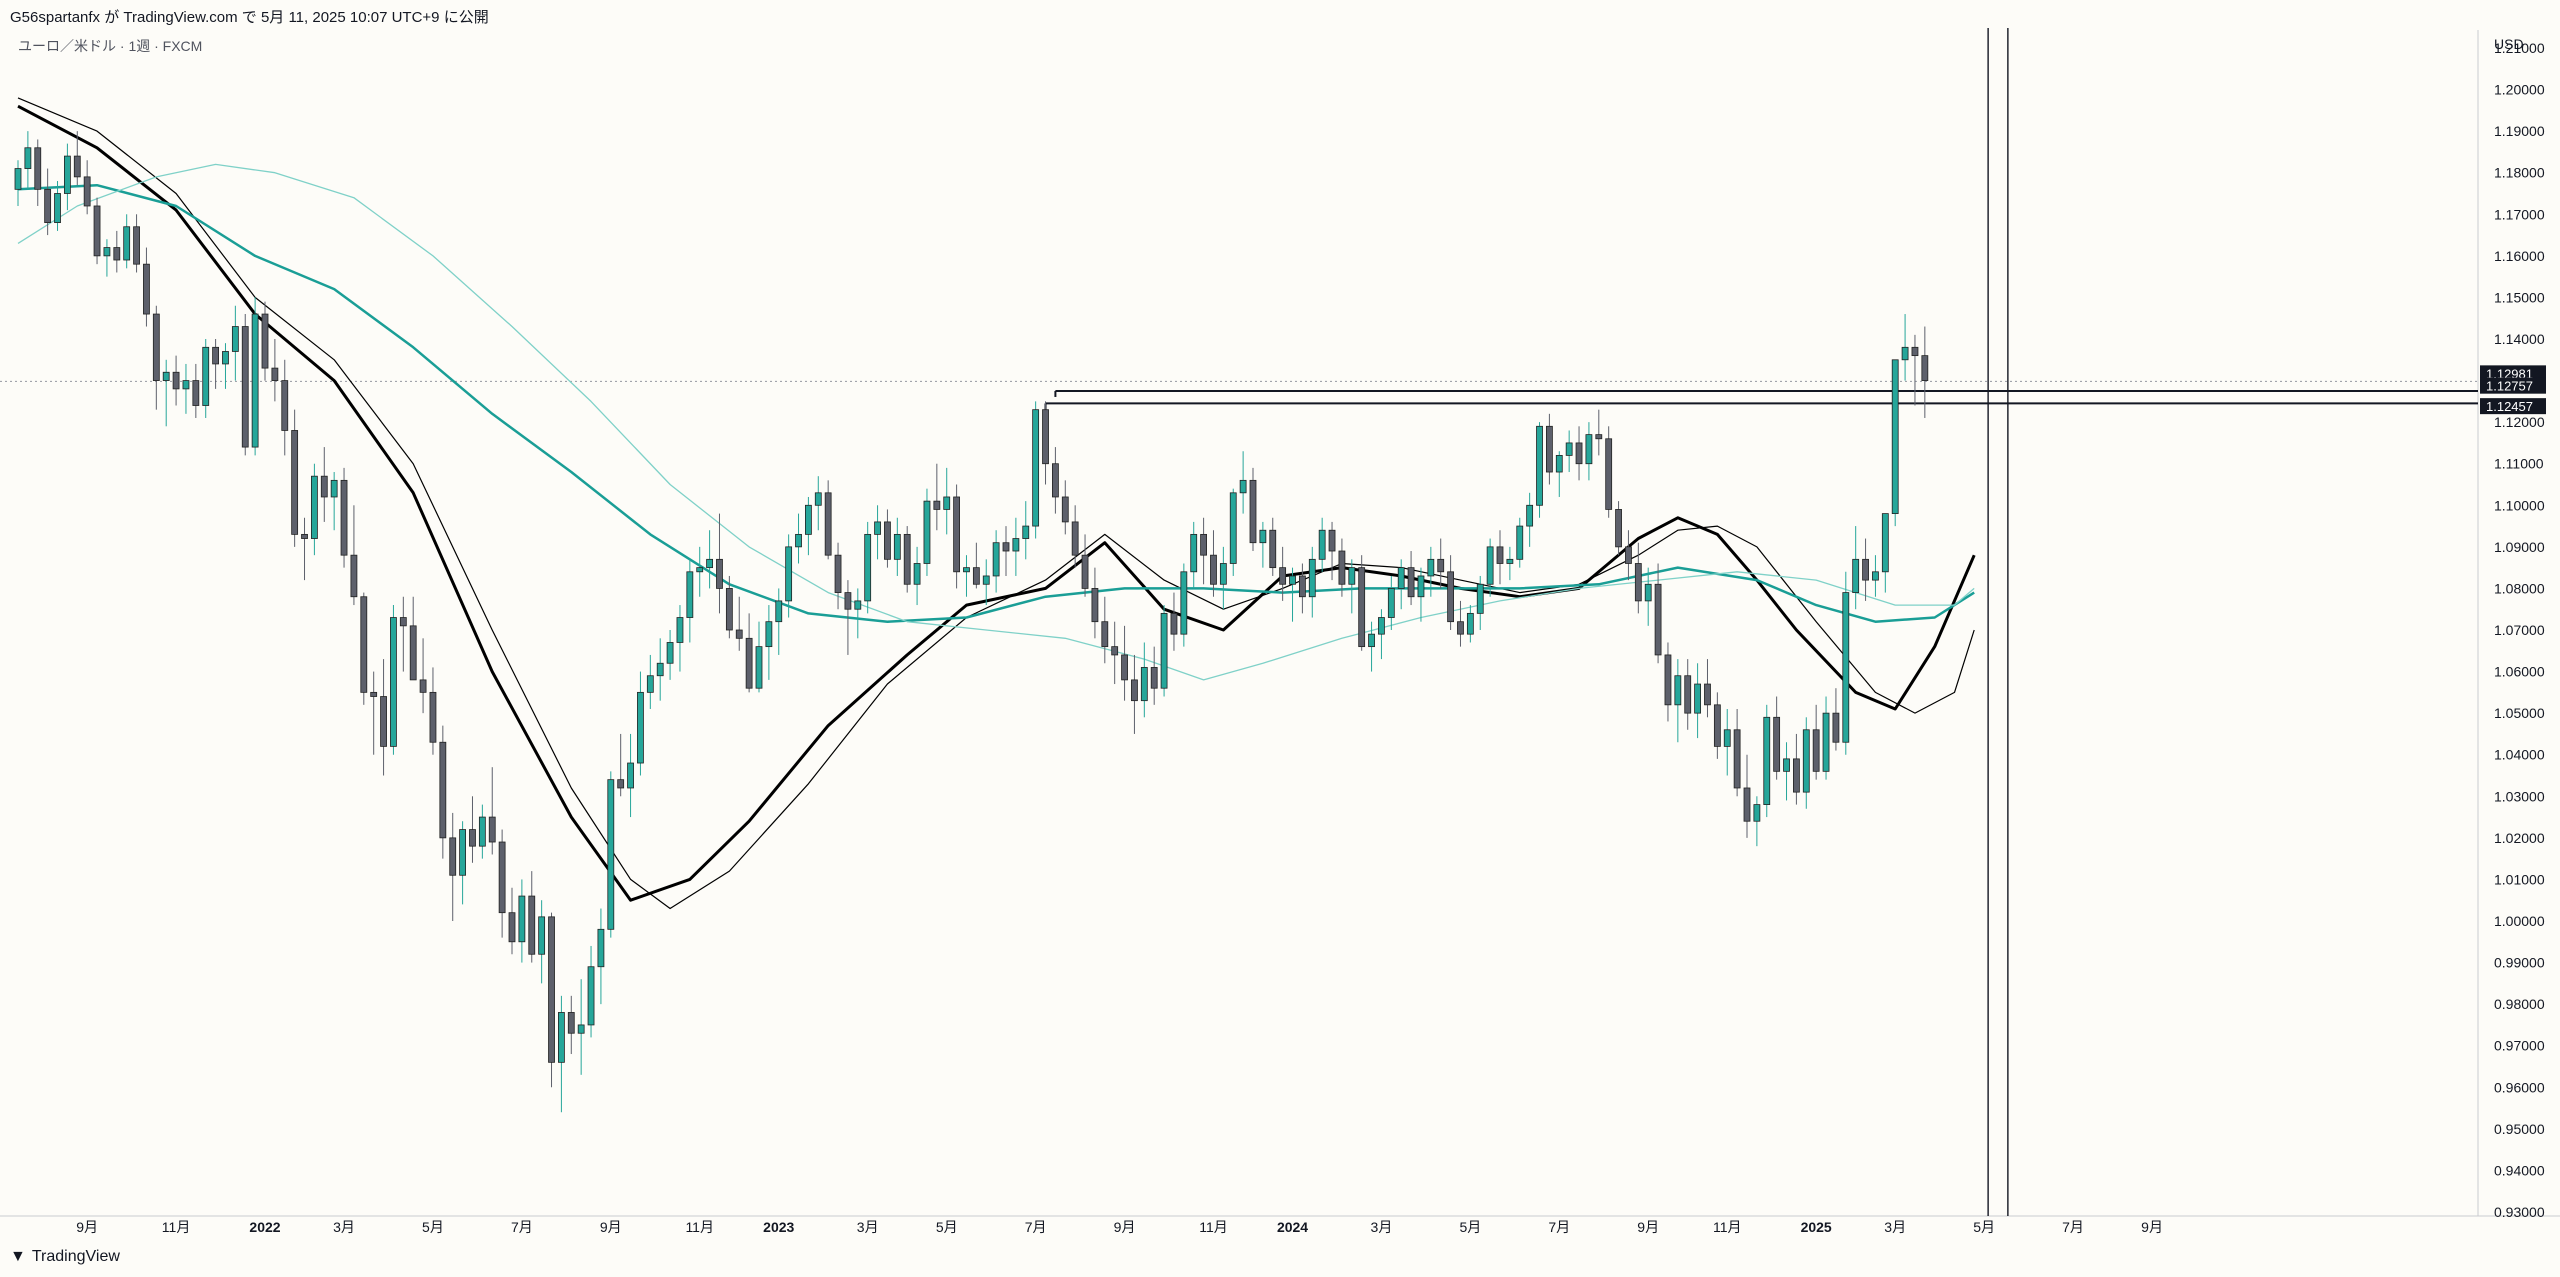  I want to click on y-tick-label: 0.98000, so click(2519, 1004).